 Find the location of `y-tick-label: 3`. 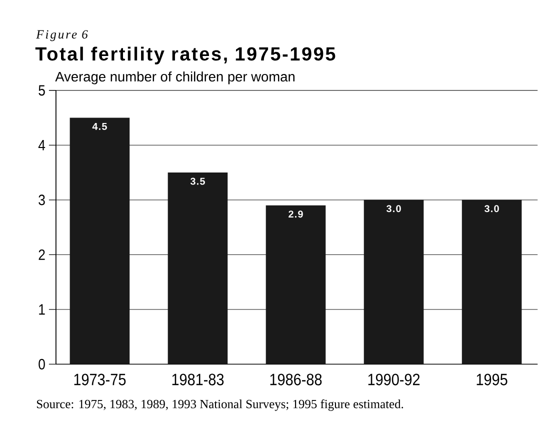

y-tick-label: 3 is located at coordinates (41, 200).